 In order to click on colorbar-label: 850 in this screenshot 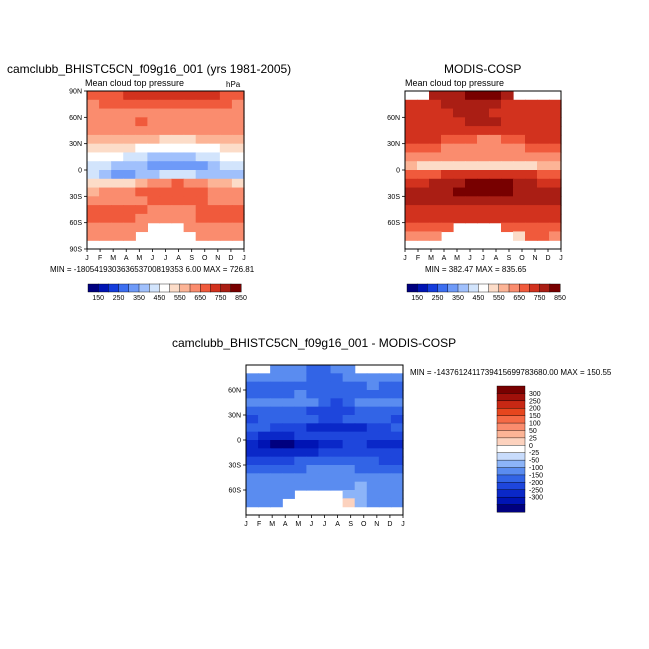, I will do `click(241, 298)`.